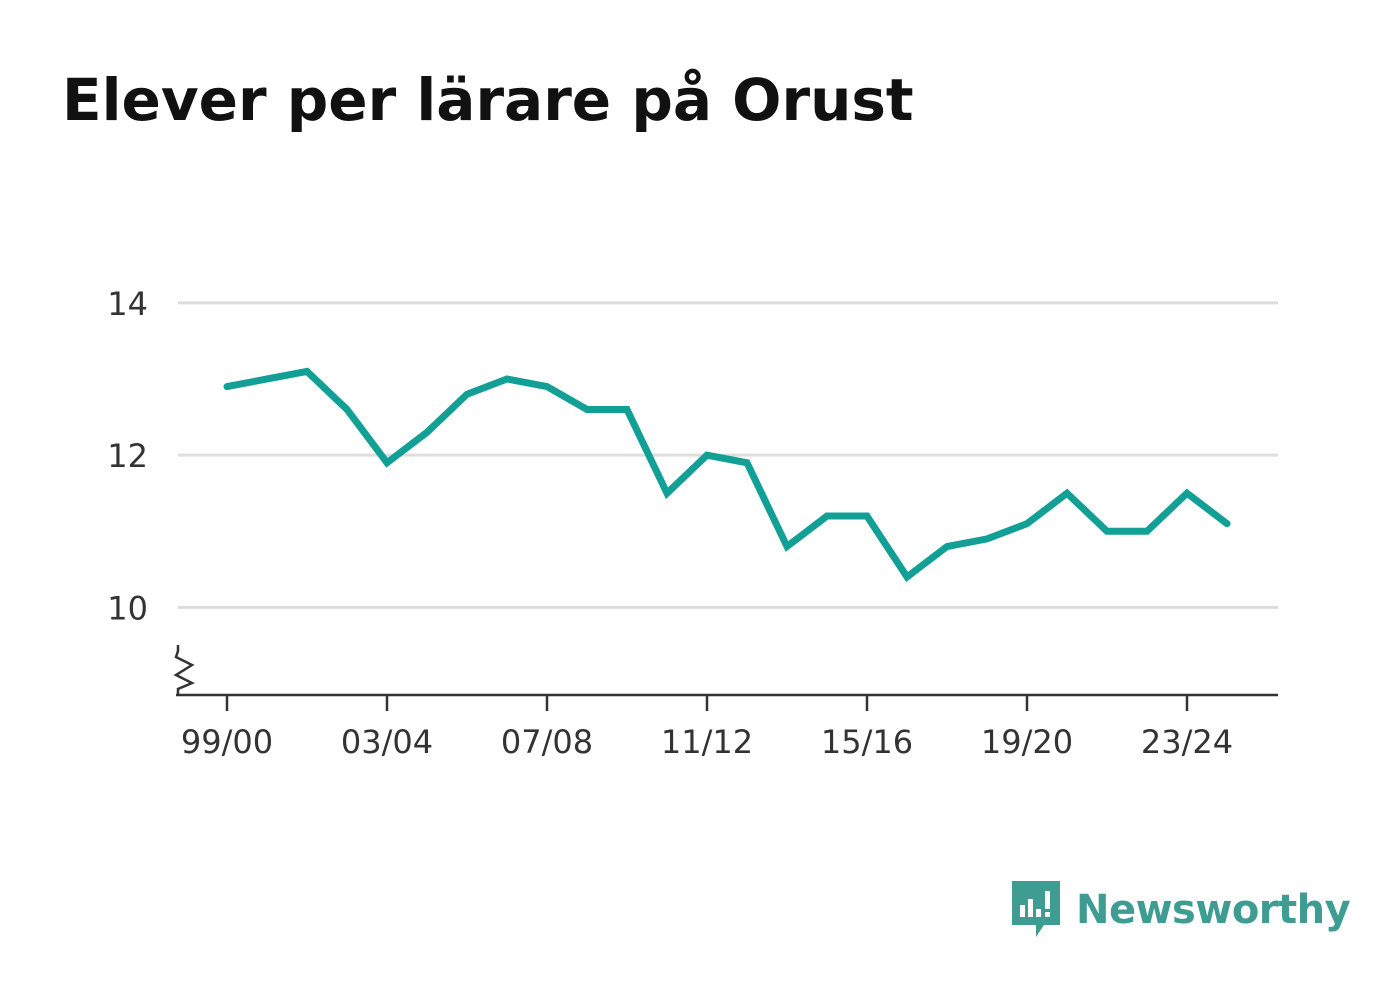  I want to click on brand-logo: Newsworthy, so click(1180, 910).